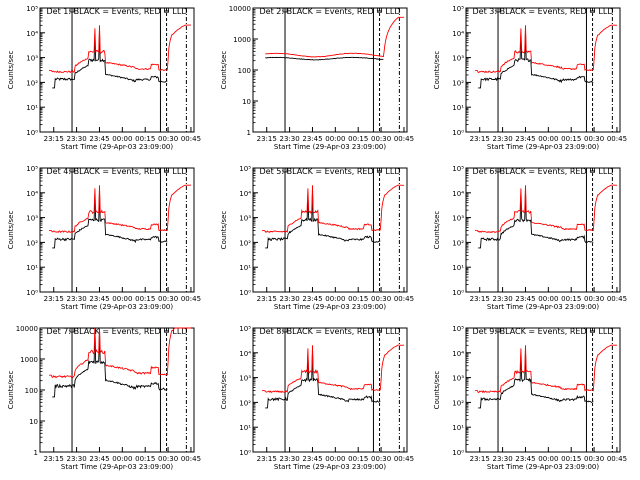 The width and height of the screenshot is (640, 480). I want to click on panel-title: Det 6: BLACK = Events, RED = LLD, so click(543, 171).